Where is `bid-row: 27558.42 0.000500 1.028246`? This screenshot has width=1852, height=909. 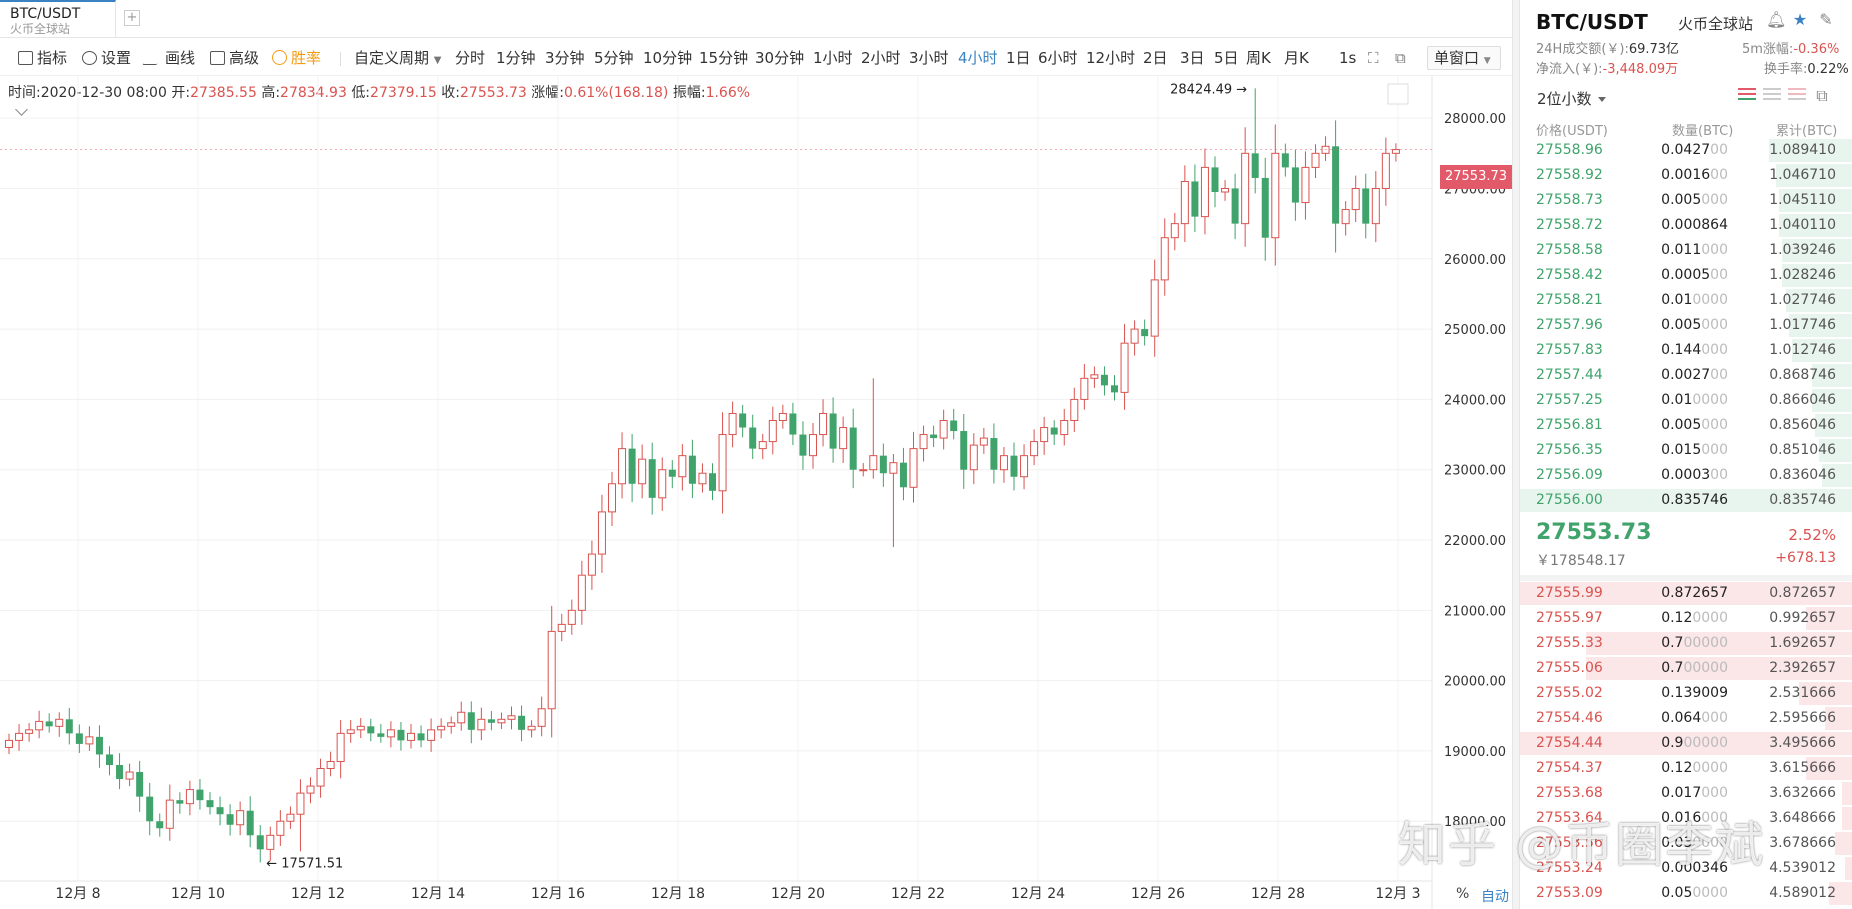 bid-row: 27558.42 0.000500 1.028246 is located at coordinates (1686, 275).